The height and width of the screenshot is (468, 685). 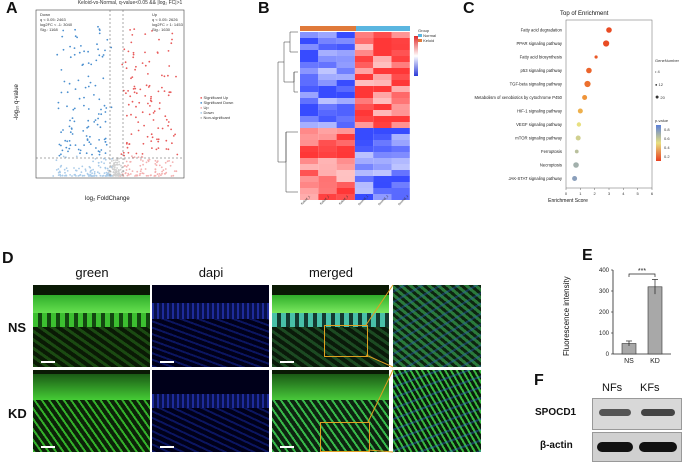 I want to click on micrograph-kd-dapi, so click(x=210, y=411).